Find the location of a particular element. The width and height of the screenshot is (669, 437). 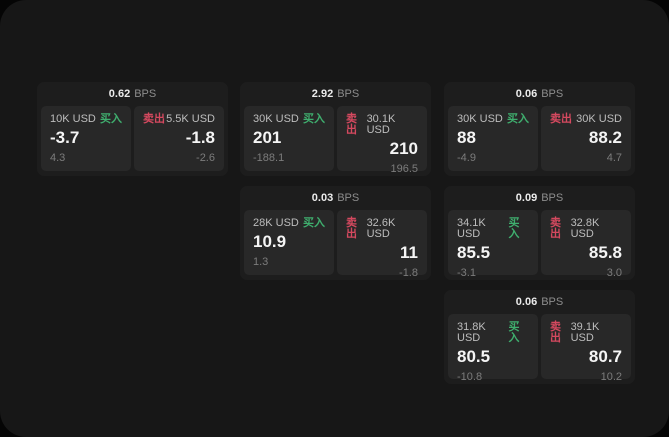

sell-quote-panel: 卖出 39.1K USD 80.7 10.2 is located at coordinates (586, 348).